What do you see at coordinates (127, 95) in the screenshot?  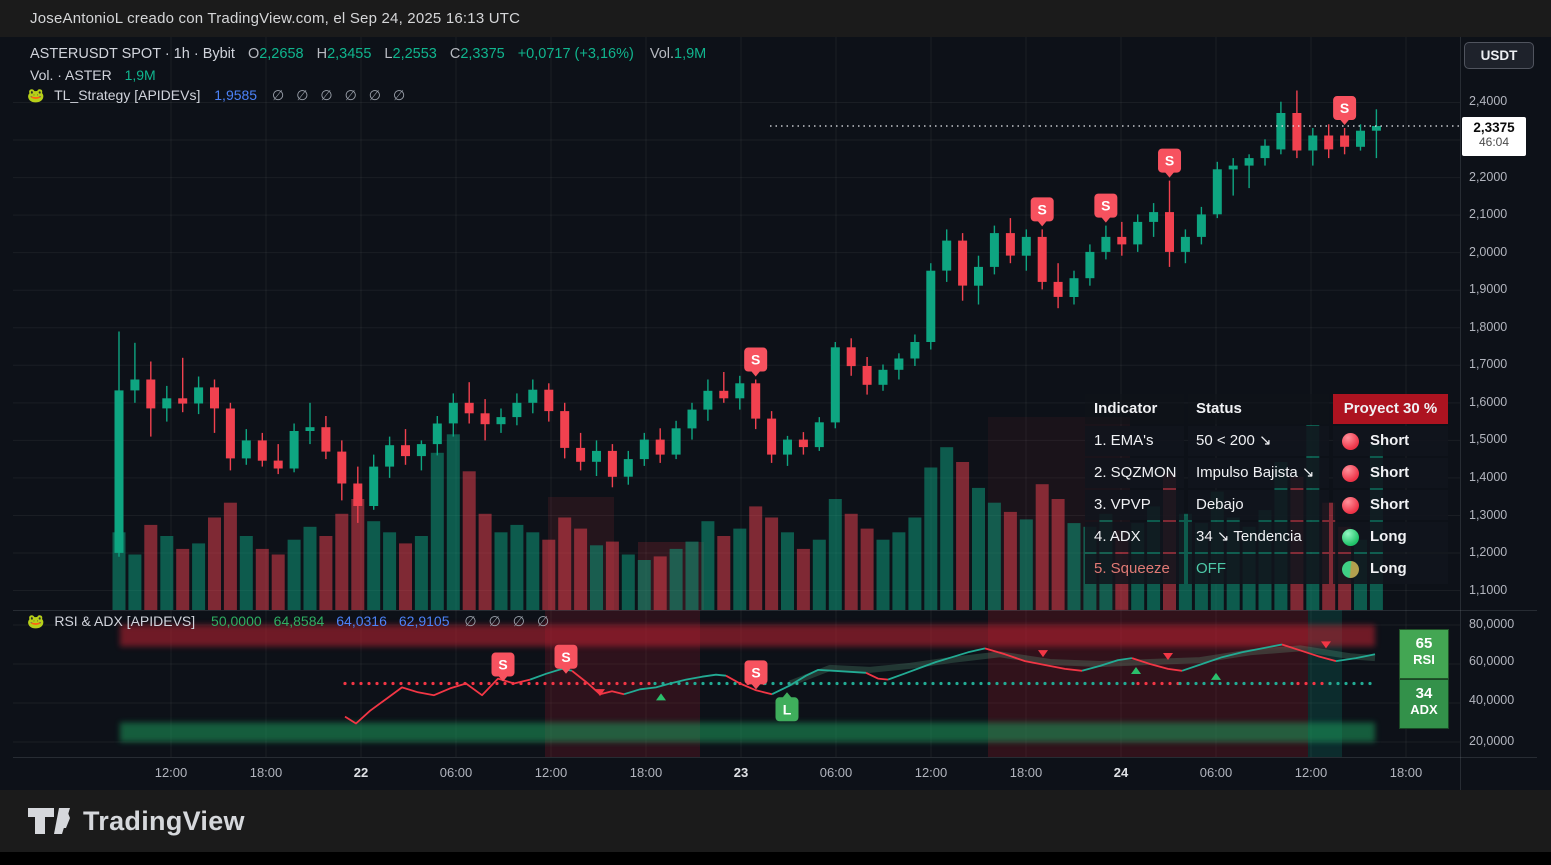 I see `strategy-name: TL_Strategy [APIDEVs]` at bounding box center [127, 95].